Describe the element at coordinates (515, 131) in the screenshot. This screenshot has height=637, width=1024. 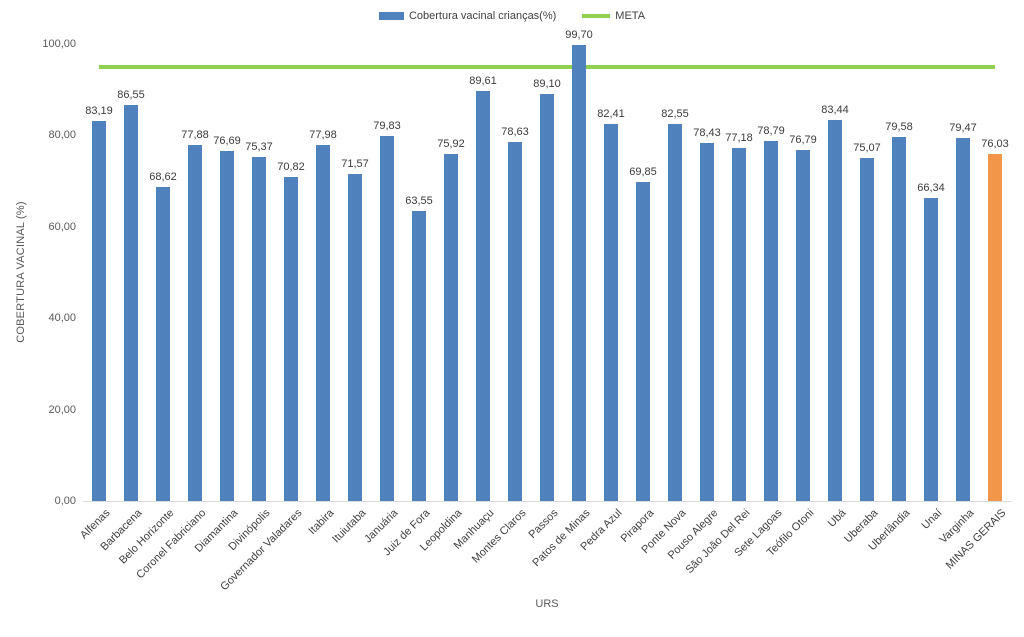
I see `value-label: 78,63` at that location.